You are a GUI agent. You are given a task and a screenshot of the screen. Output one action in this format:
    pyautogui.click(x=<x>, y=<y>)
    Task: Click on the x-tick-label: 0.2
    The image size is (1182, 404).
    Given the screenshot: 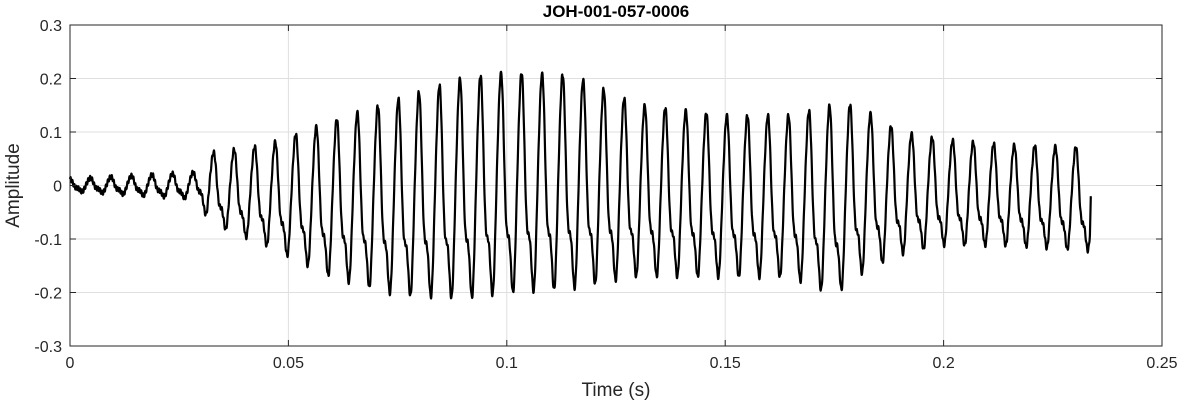 What is the action you would take?
    pyautogui.click(x=943, y=363)
    